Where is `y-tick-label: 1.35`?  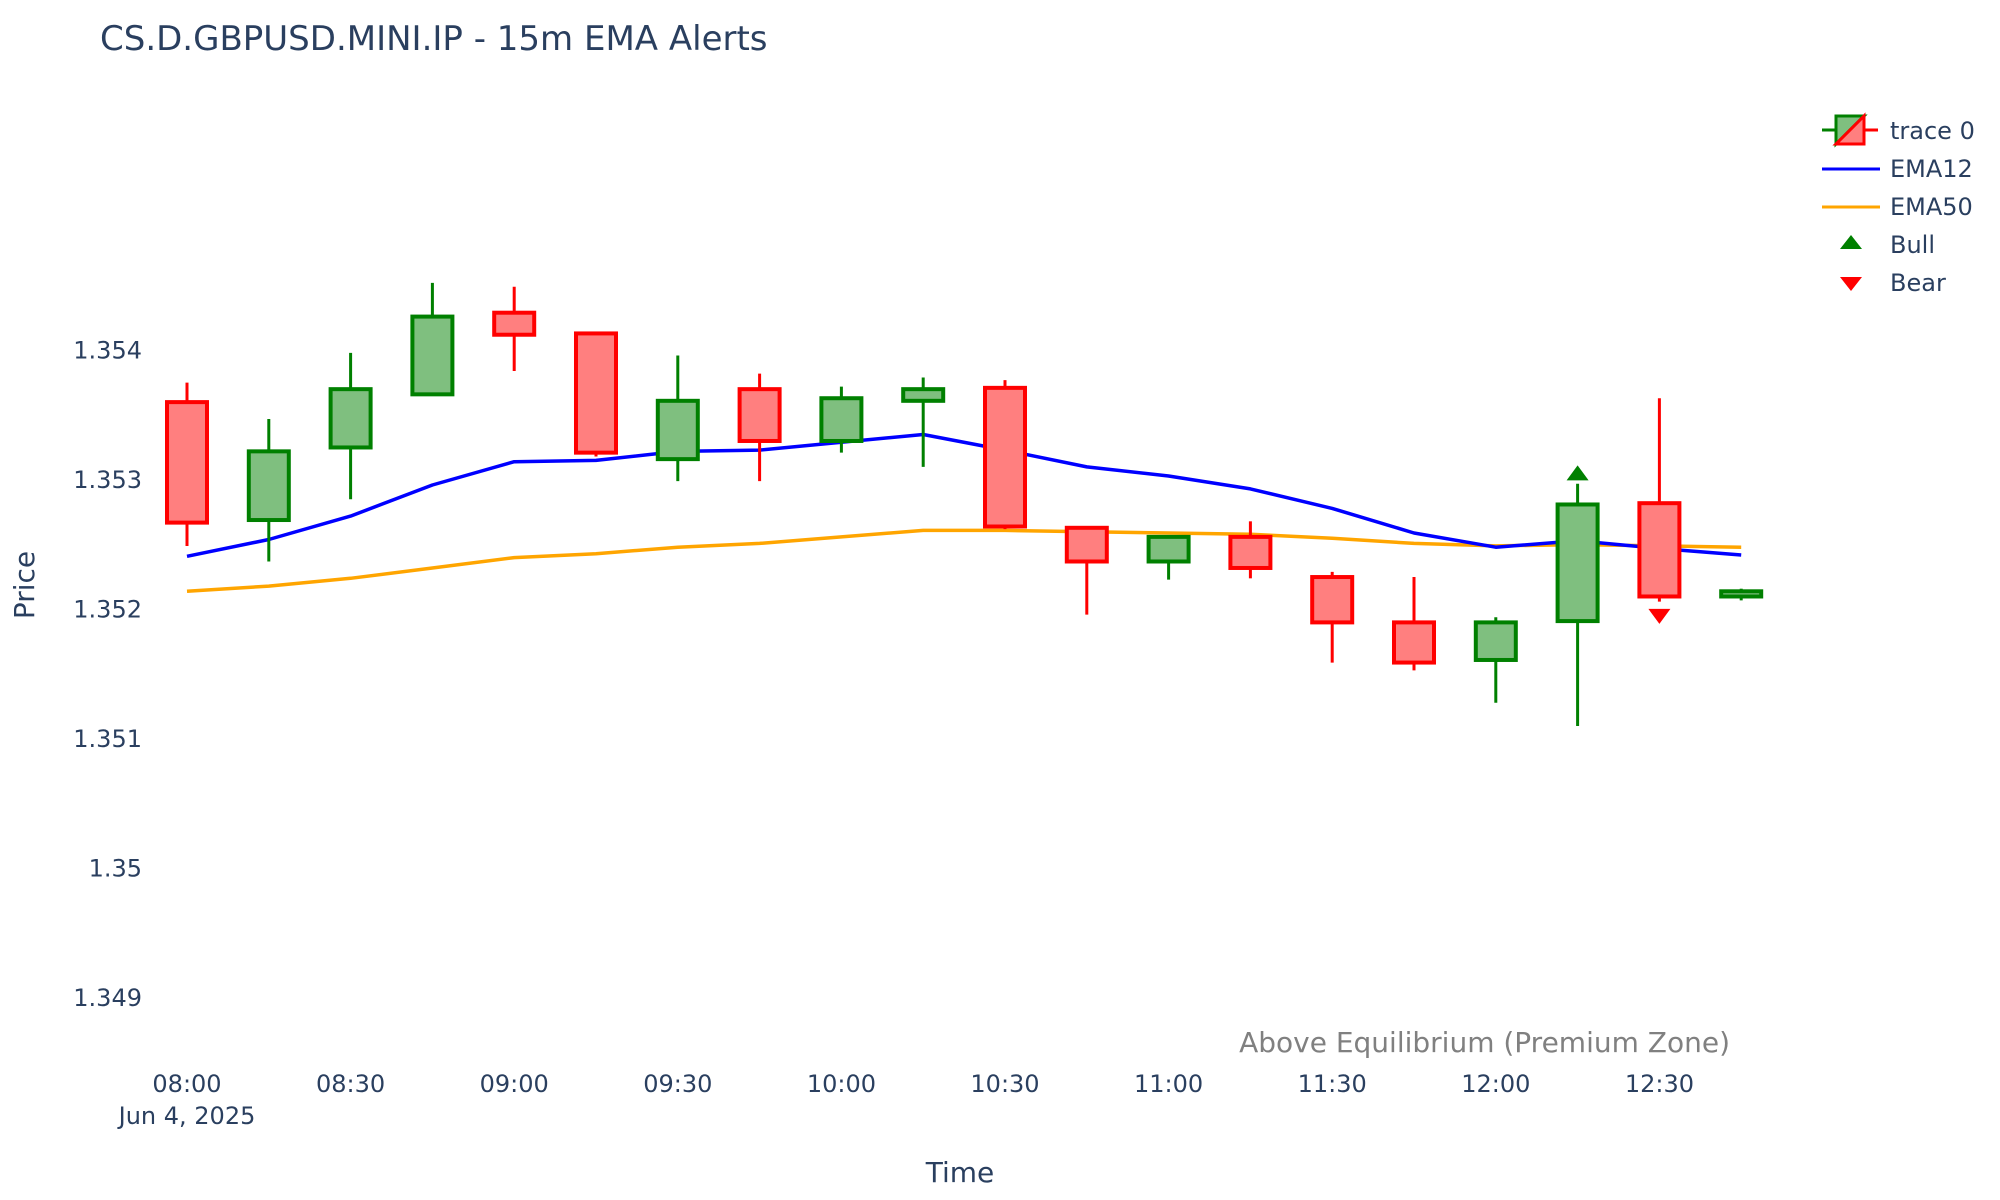 y-tick-label: 1.35 is located at coordinates (115, 869).